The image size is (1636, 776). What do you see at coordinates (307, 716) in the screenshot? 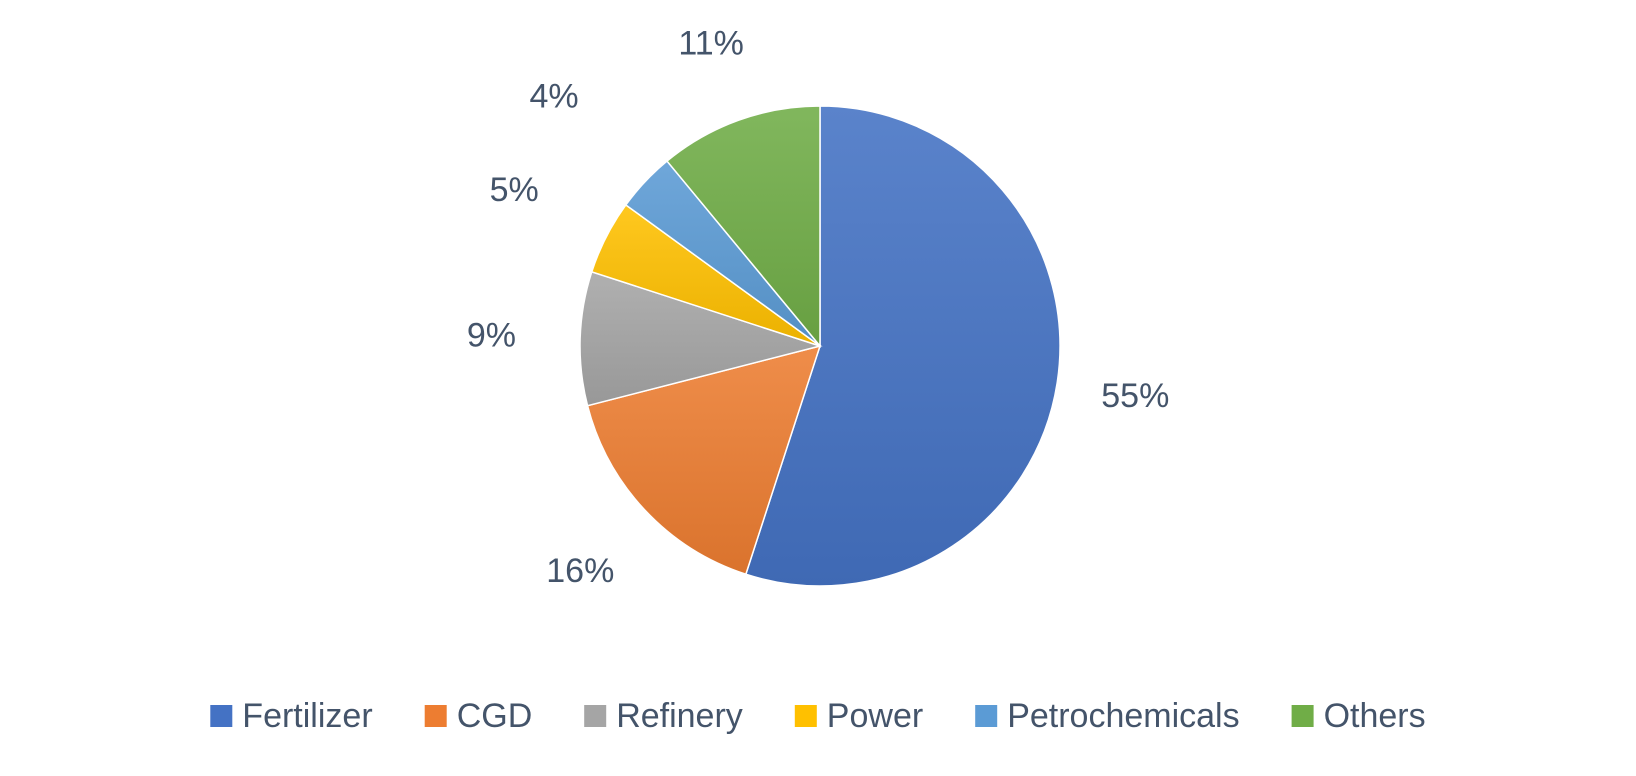
I see `legend-label-fertilizer: Fertilizer` at bounding box center [307, 716].